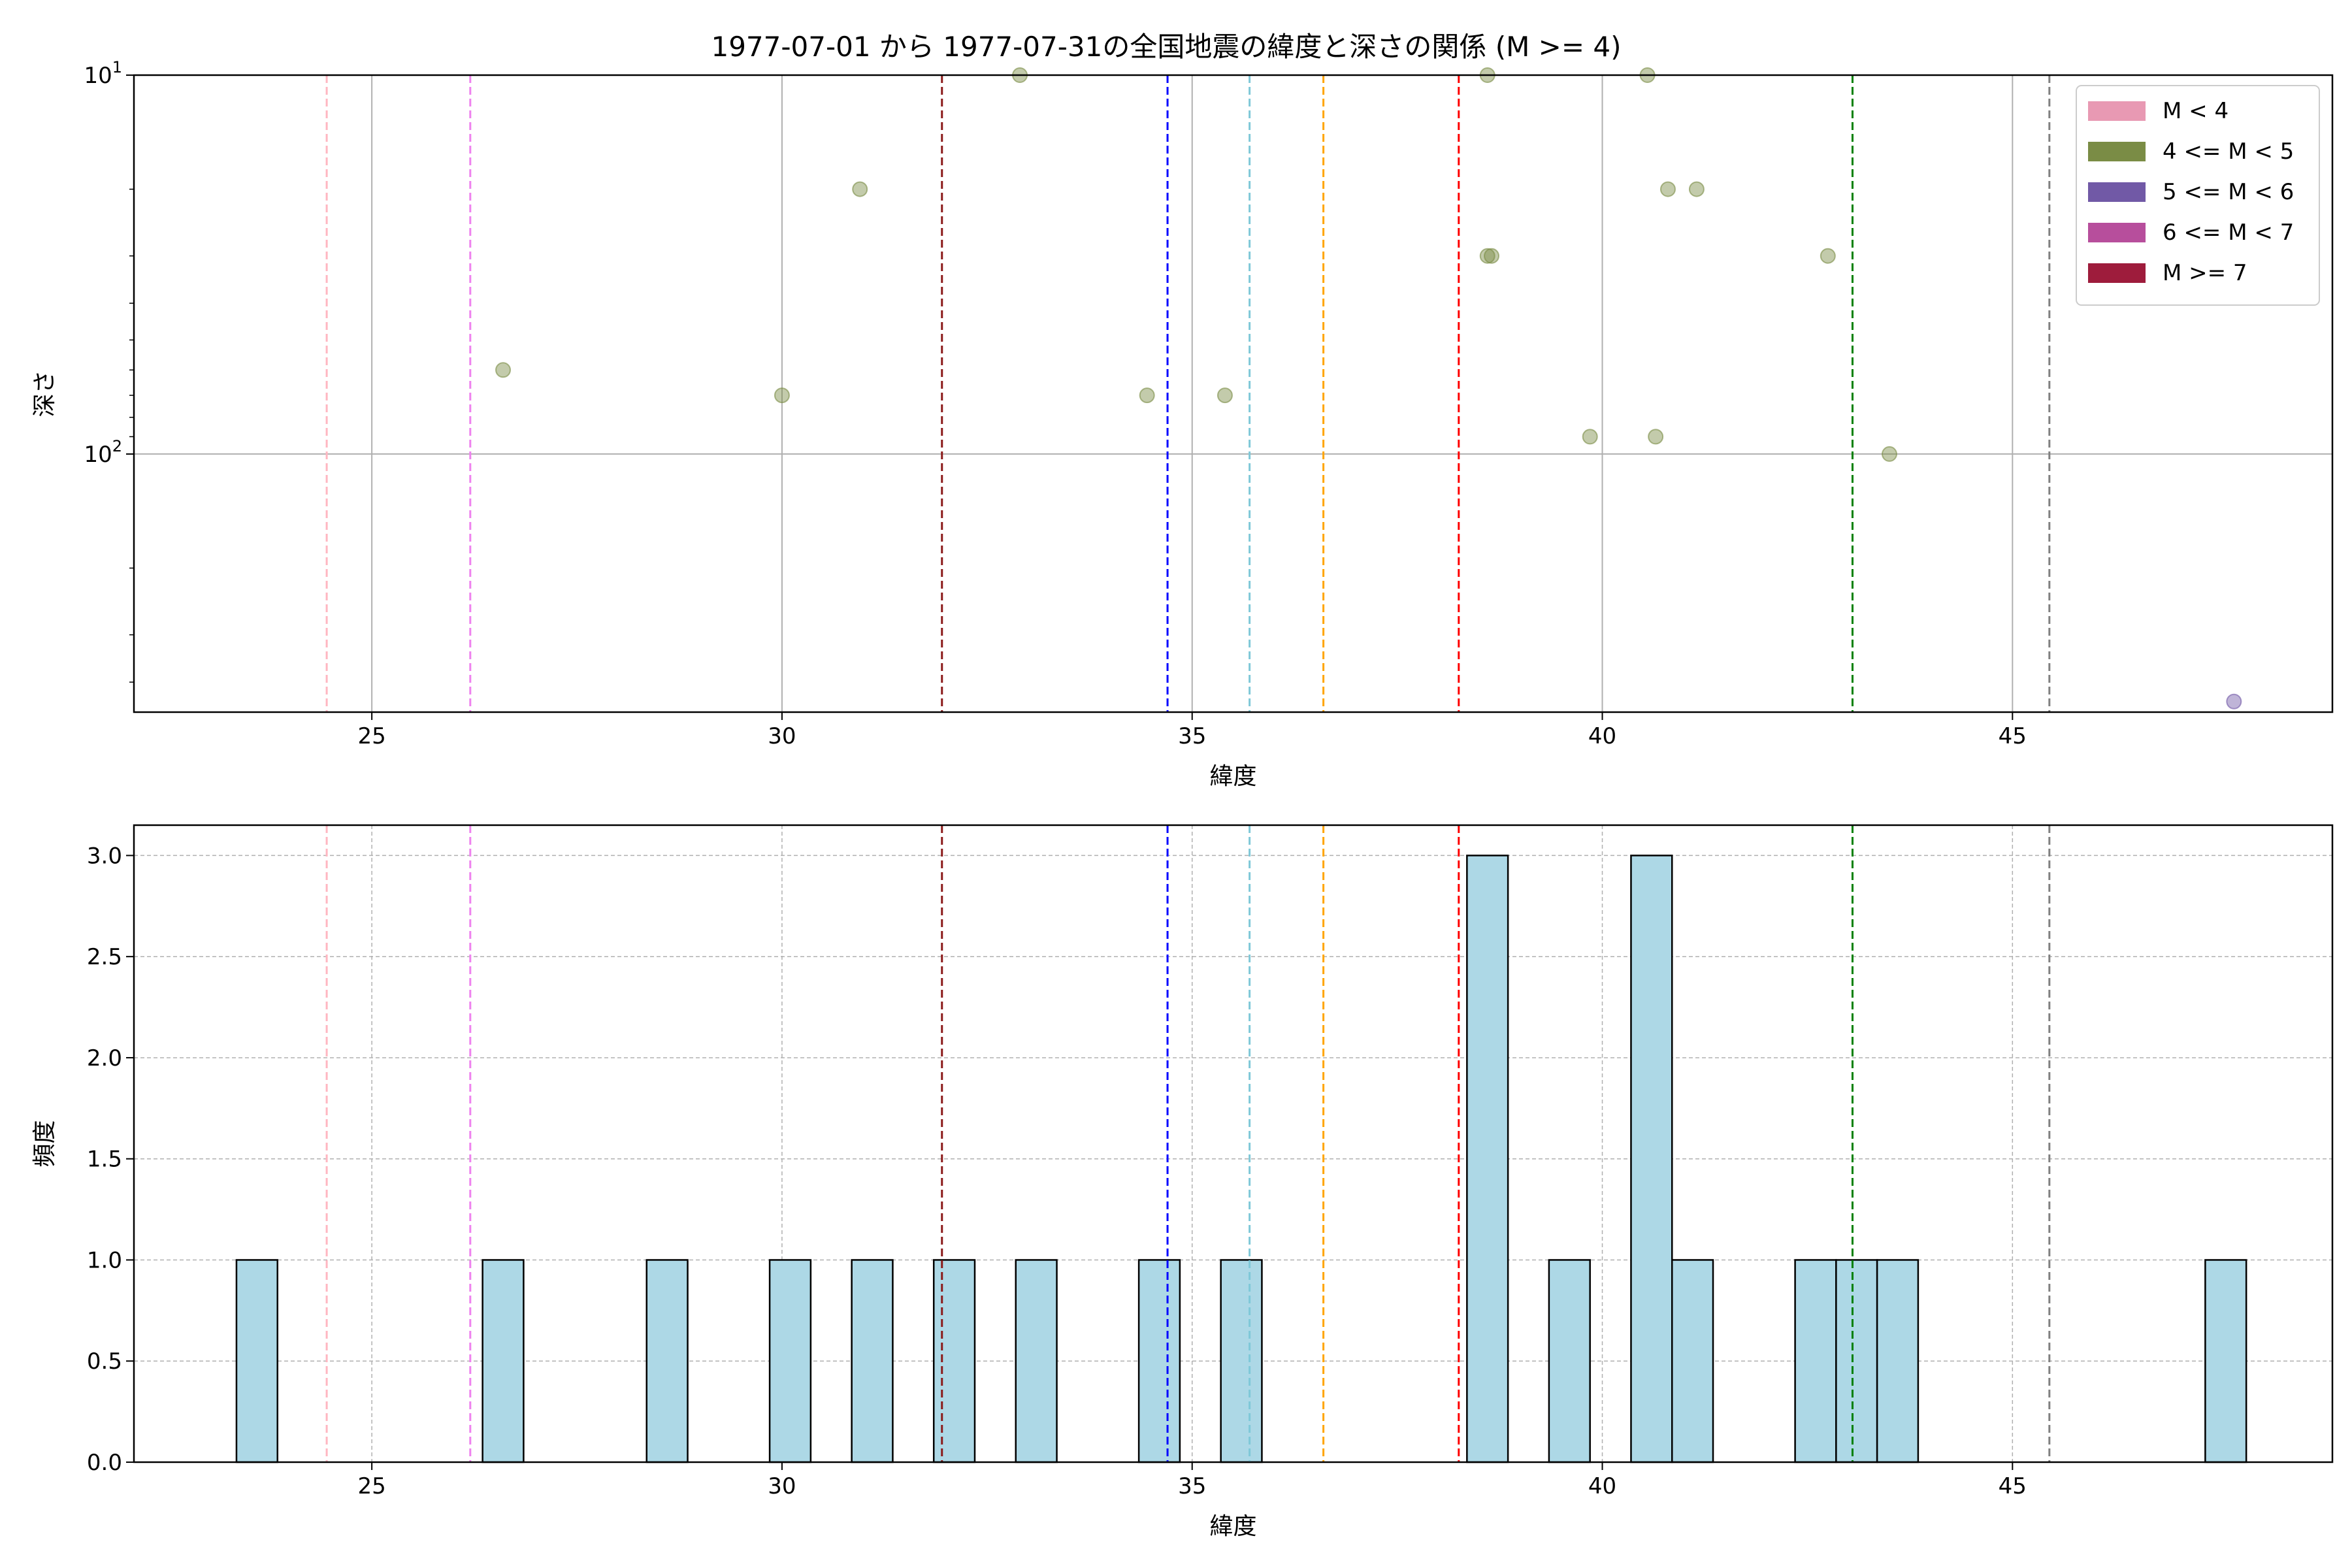 Image resolution: width=2352 pixels, height=1568 pixels. Describe the element at coordinates (1232, 776) in the screenshot. I see `scatter-x-axis-label: 緯度` at that location.